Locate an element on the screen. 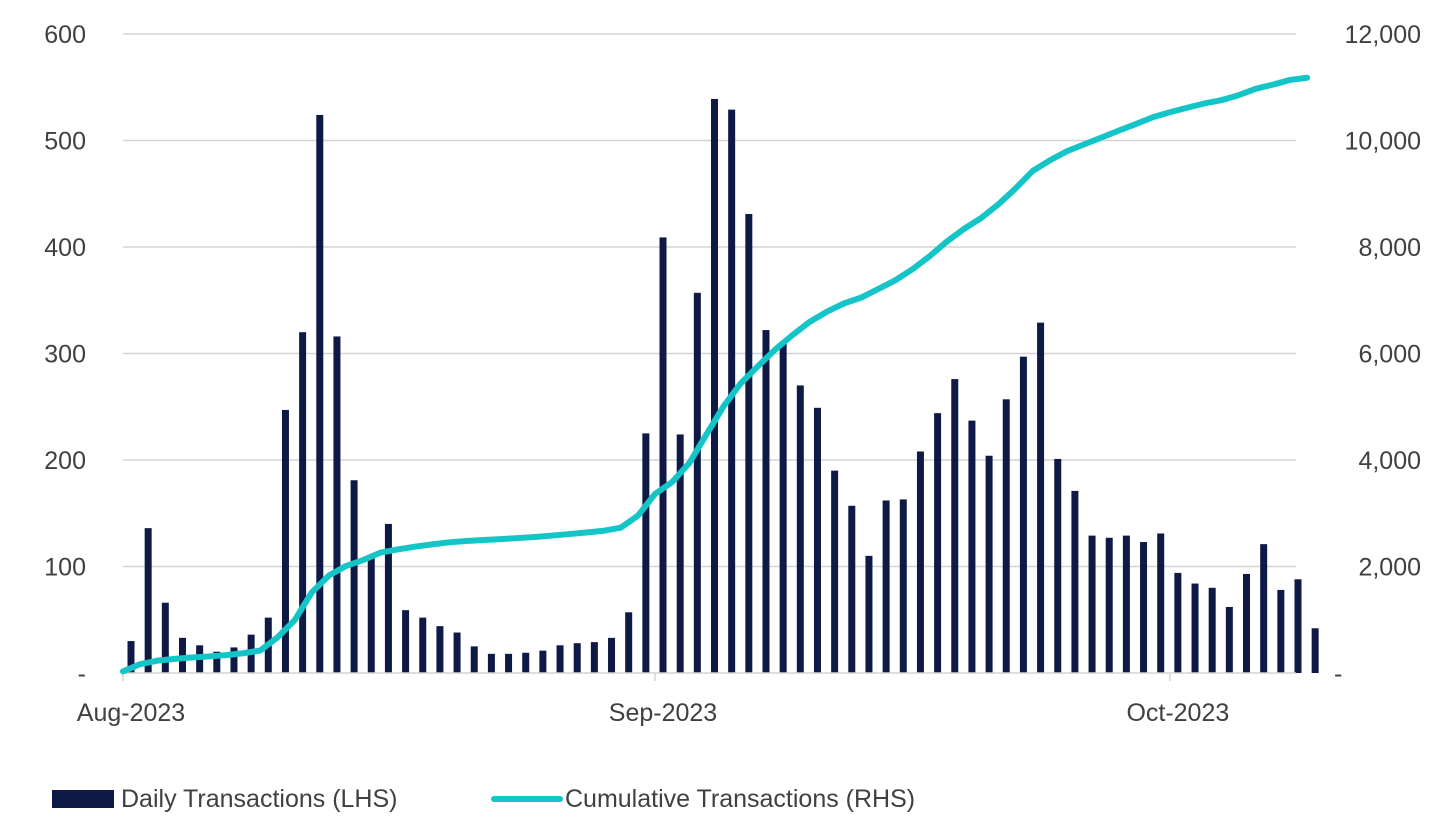 This screenshot has height=827, width=1456. right-tick-label-1: 2,000 is located at coordinates (1389, 568).